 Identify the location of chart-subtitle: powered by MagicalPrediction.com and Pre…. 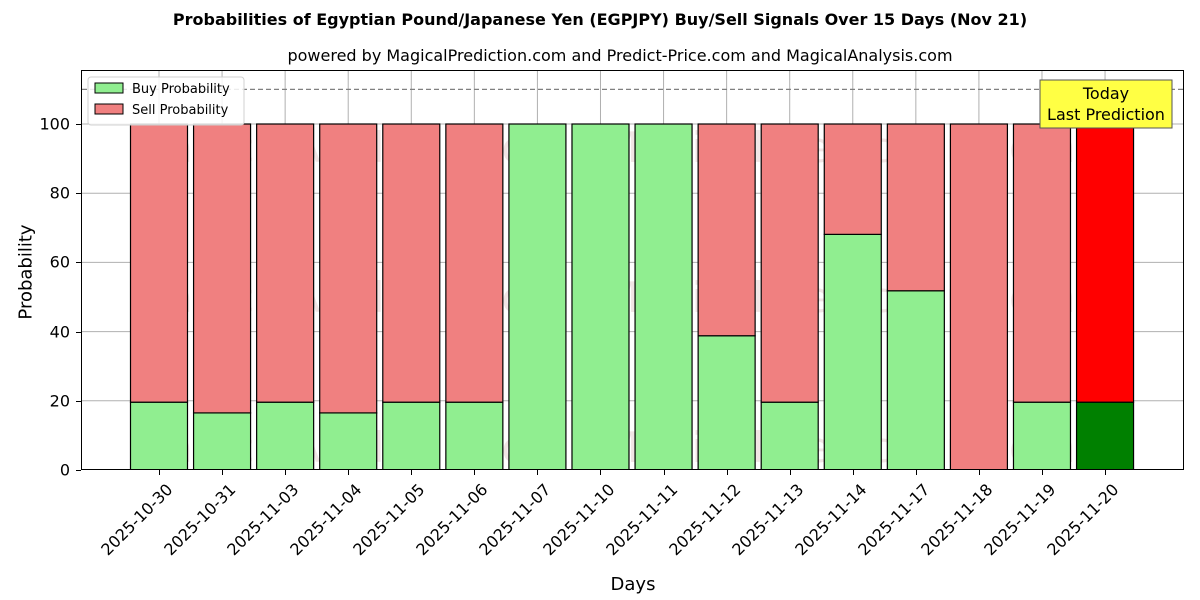
(620, 55).